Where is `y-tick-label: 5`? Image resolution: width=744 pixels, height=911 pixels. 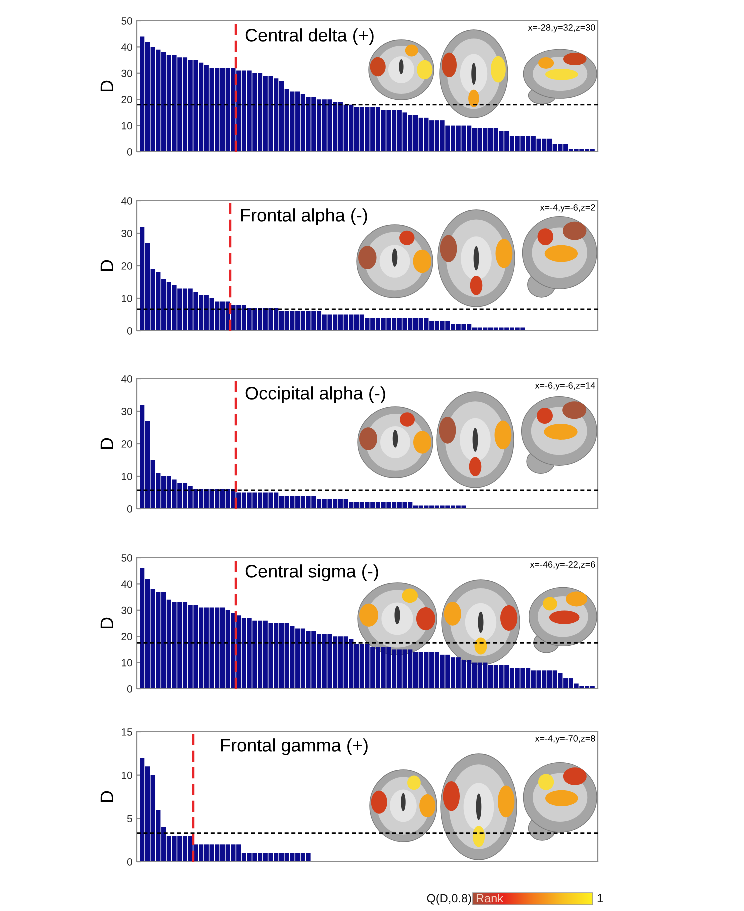 y-tick-label: 5 is located at coordinates (129, 819).